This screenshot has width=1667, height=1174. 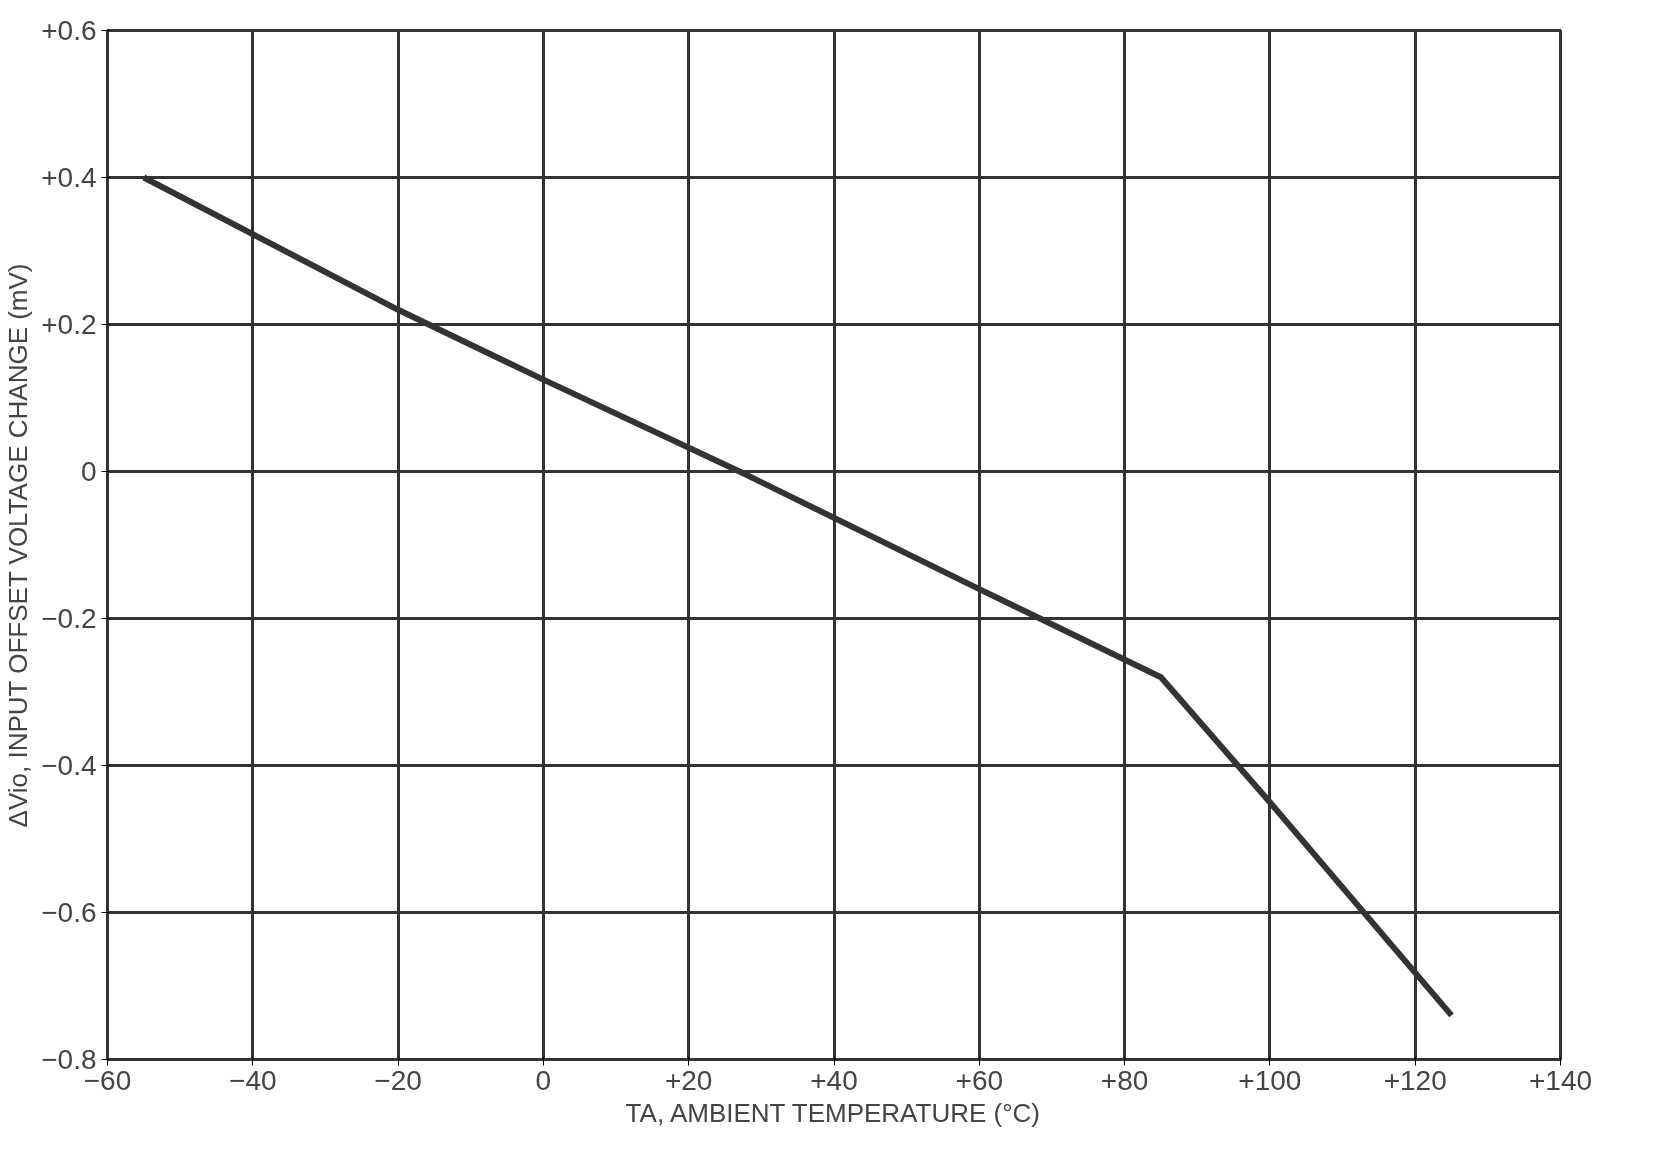 What do you see at coordinates (1124, 1080) in the screenshot?
I see `x-tick-label: +80` at bounding box center [1124, 1080].